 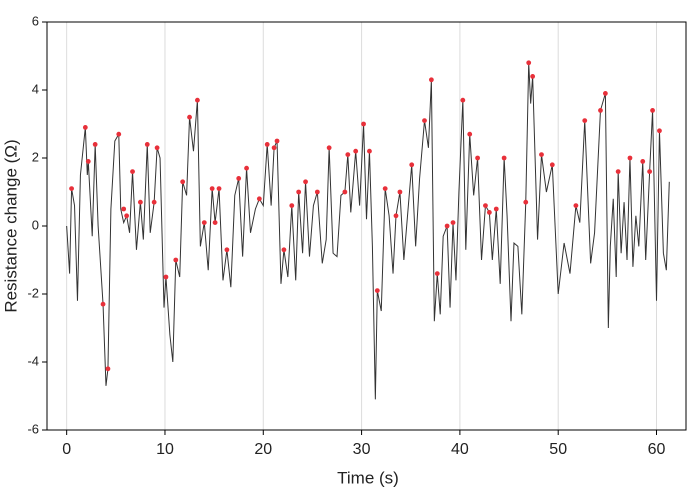 I want to click on x-tick-label: 0, so click(x=66, y=449).